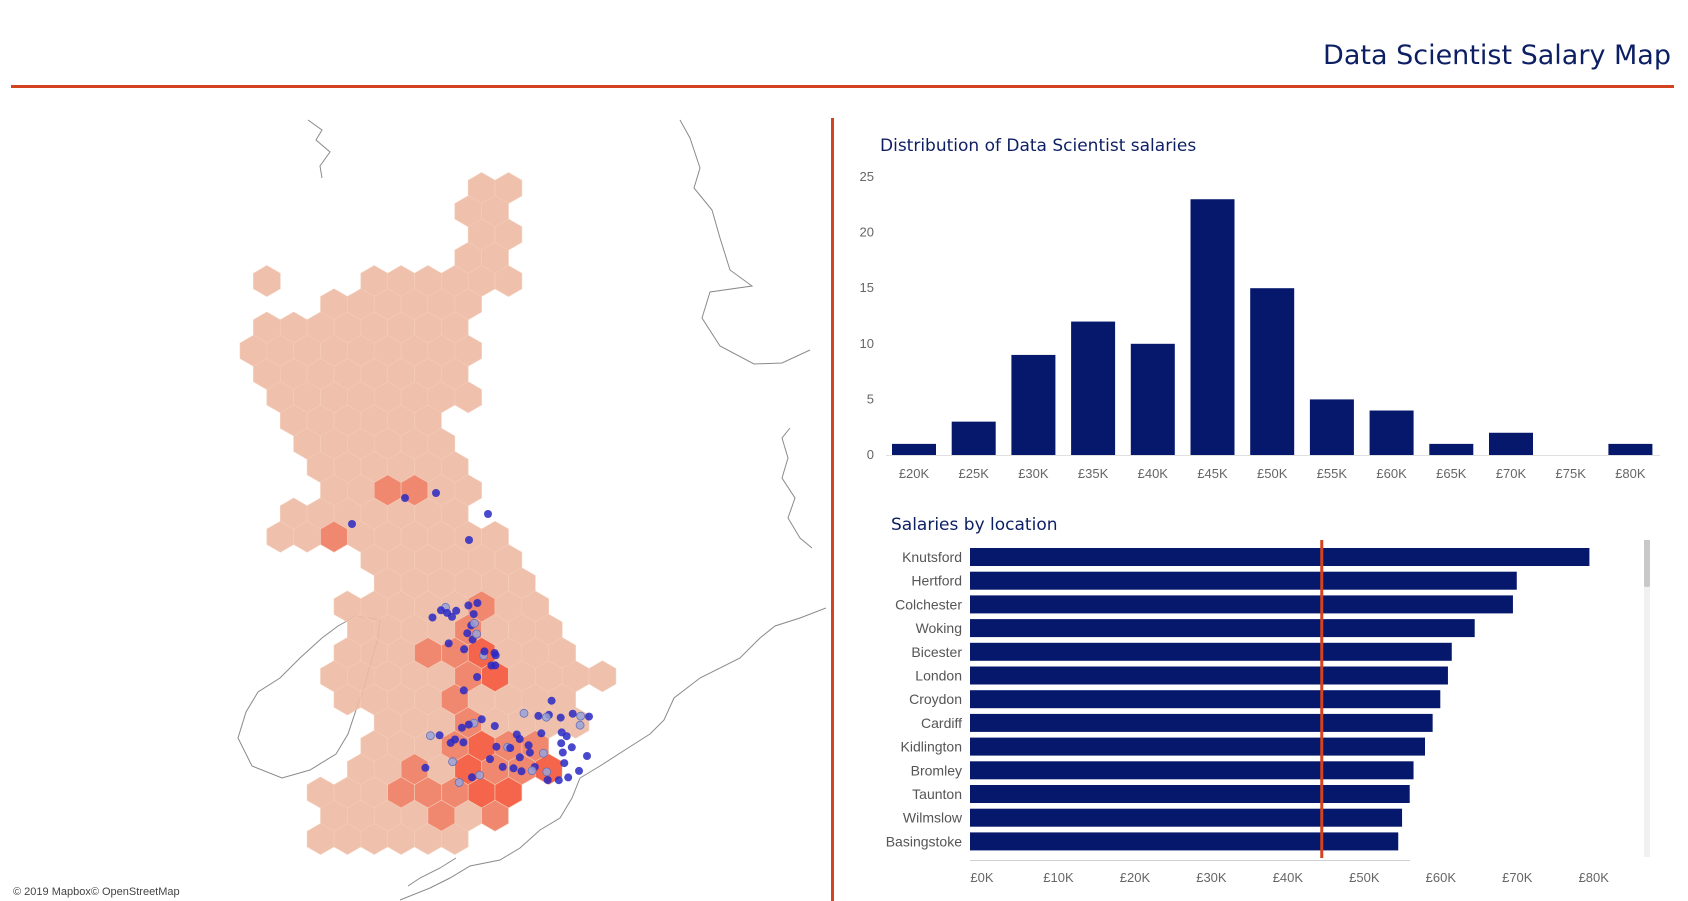  What do you see at coordinates (1647, 563) in the screenshot?
I see `scrollbar-thumb` at bounding box center [1647, 563].